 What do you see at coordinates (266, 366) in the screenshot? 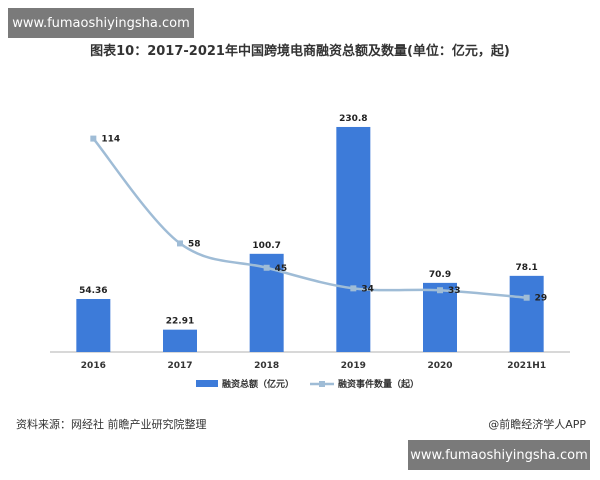
I see `x-tick-2018: 2018` at bounding box center [266, 366].